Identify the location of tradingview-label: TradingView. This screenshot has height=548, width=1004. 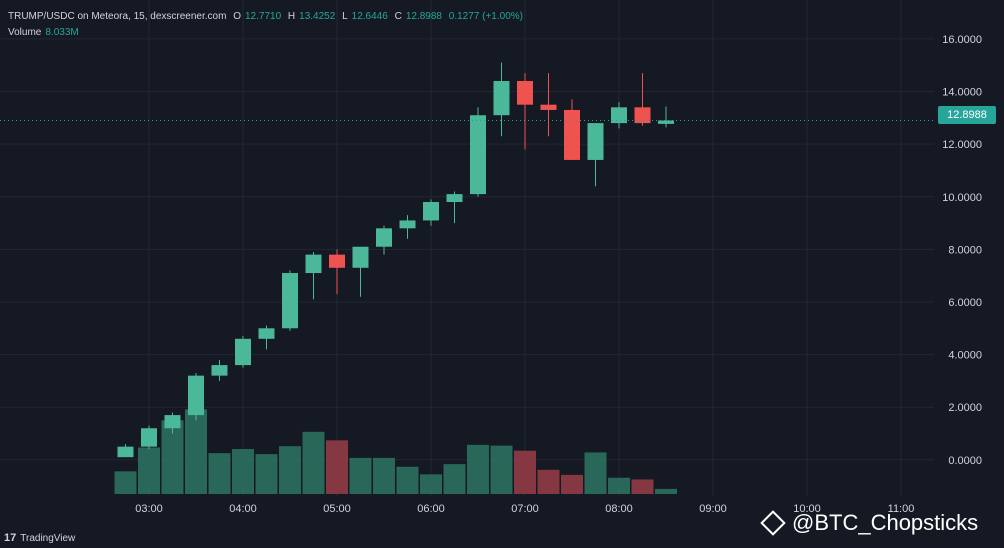
(48, 538).